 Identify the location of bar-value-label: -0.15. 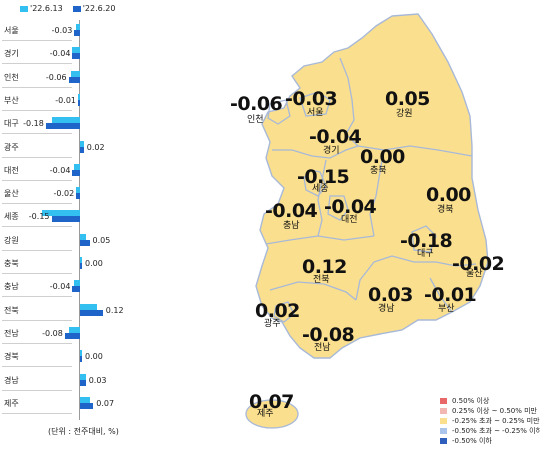
(39, 217).